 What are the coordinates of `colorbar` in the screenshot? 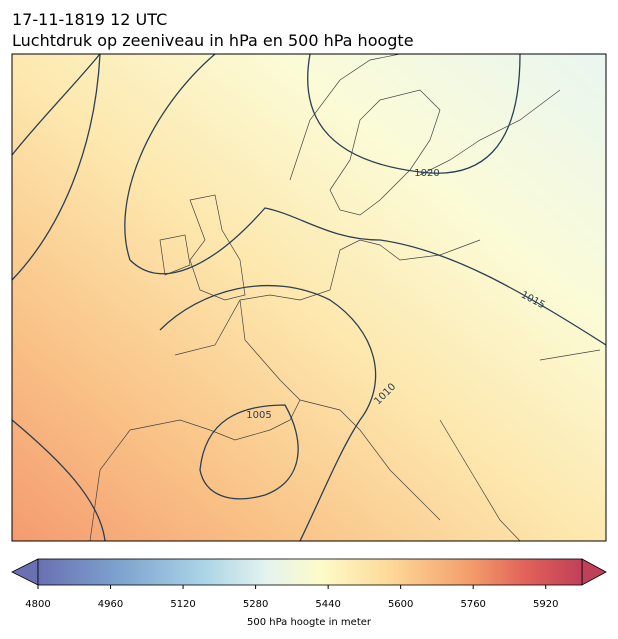 It's located at (309, 572).